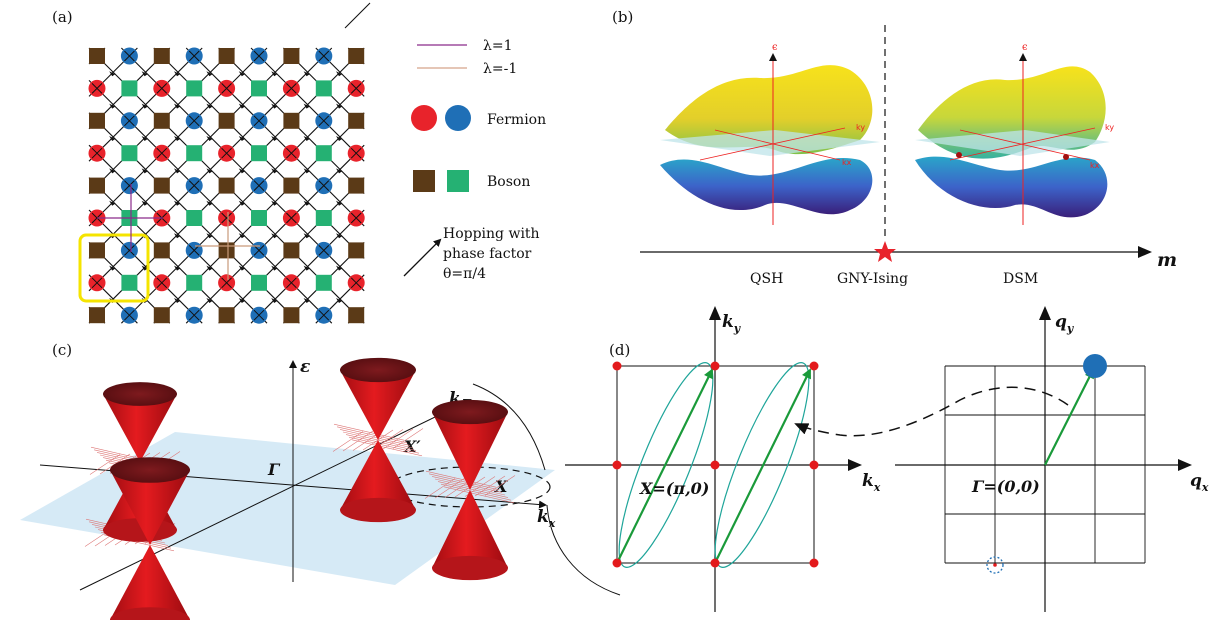  I want to click on hopping-bond, so click(275, 234).